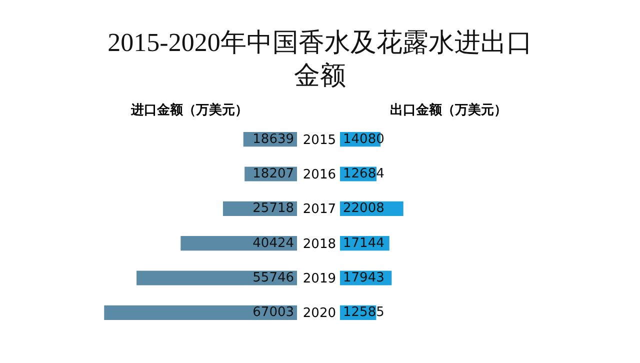 Image resolution: width=640 pixels, height=363 pixels. I want to click on y-tick-label: 2018, so click(319, 244).